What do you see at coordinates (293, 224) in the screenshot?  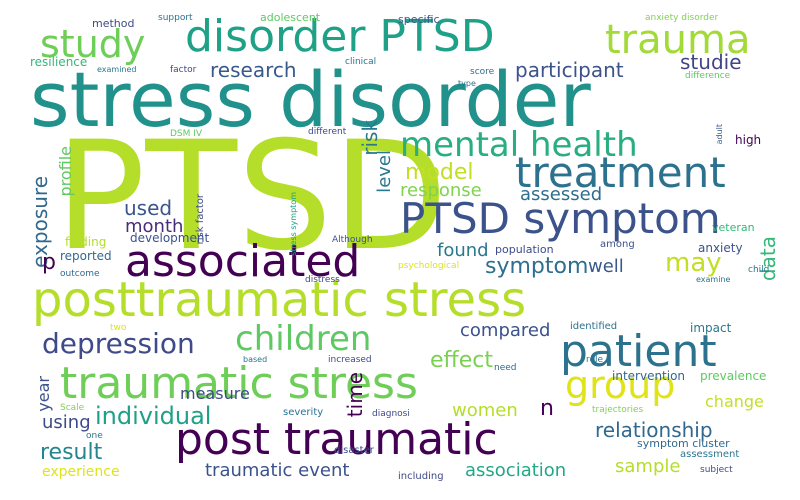 I see `word-stress-symptom: stress symptom` at bounding box center [293, 224].